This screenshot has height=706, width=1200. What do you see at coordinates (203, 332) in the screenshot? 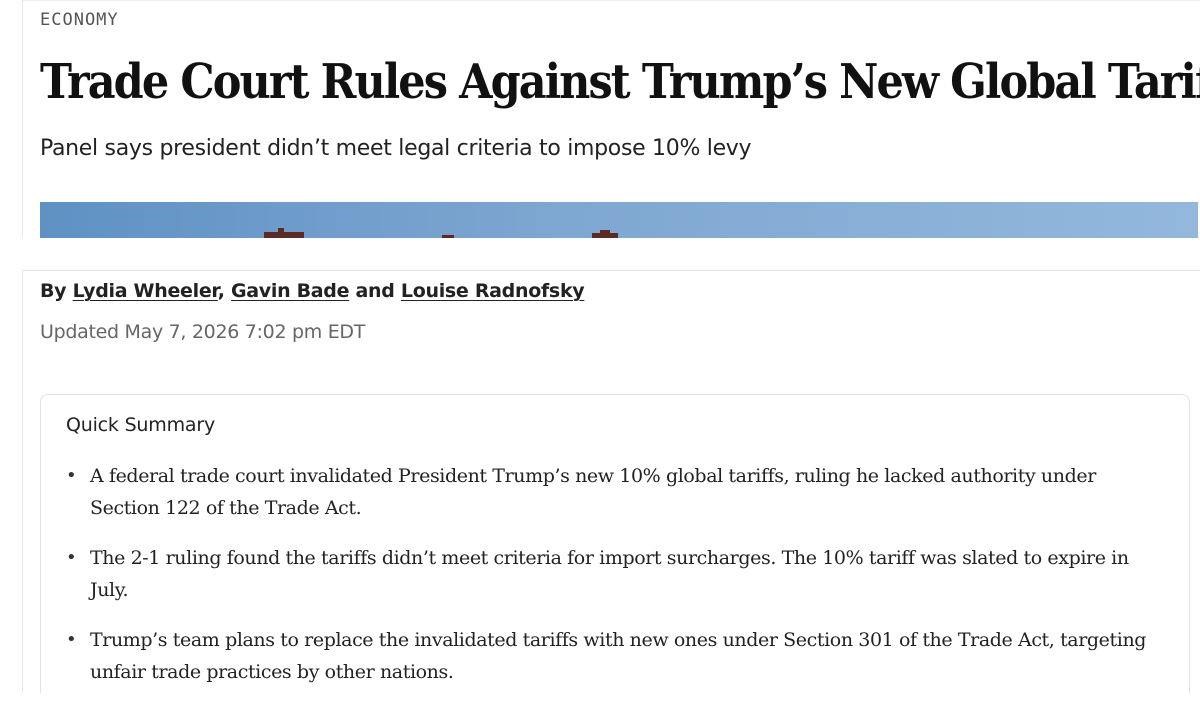
I see `updated-timestamp: Updated May 7, 2026 7:02 pm EDT` at bounding box center [203, 332].